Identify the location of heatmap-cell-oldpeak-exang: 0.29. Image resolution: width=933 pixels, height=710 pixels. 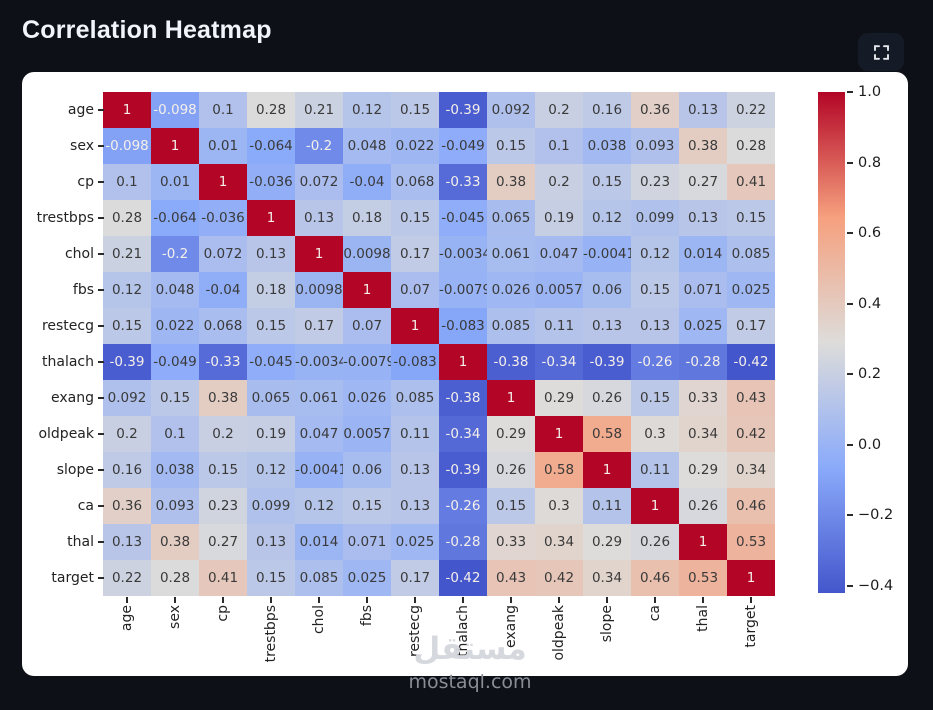
(511, 434).